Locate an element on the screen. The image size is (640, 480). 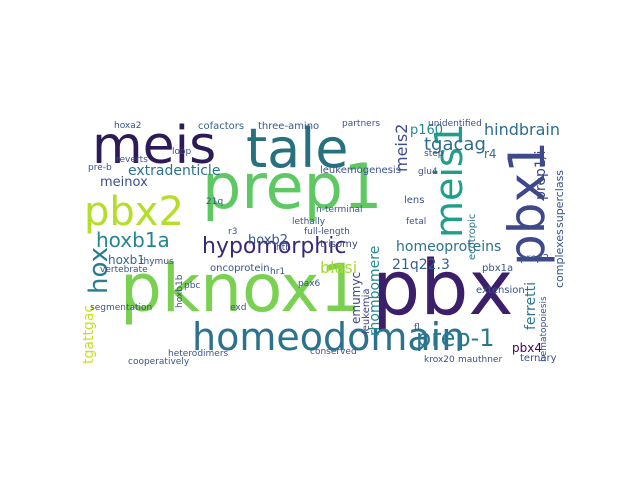
word-segmentation: segmentation is located at coordinates (121, 308).